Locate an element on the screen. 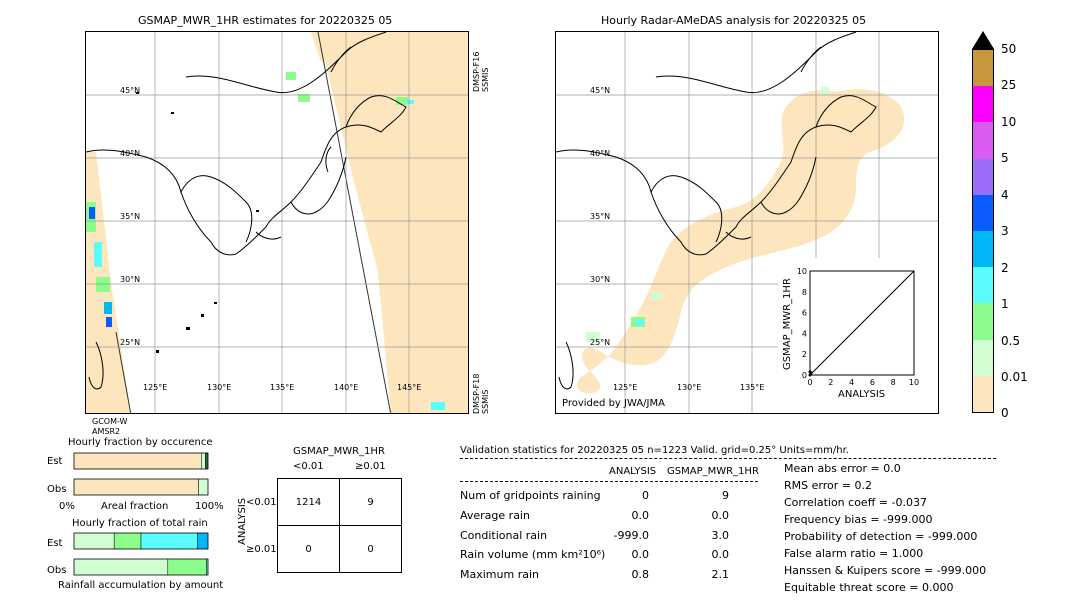  occurrence-chart is located at coordinates (141, 474).